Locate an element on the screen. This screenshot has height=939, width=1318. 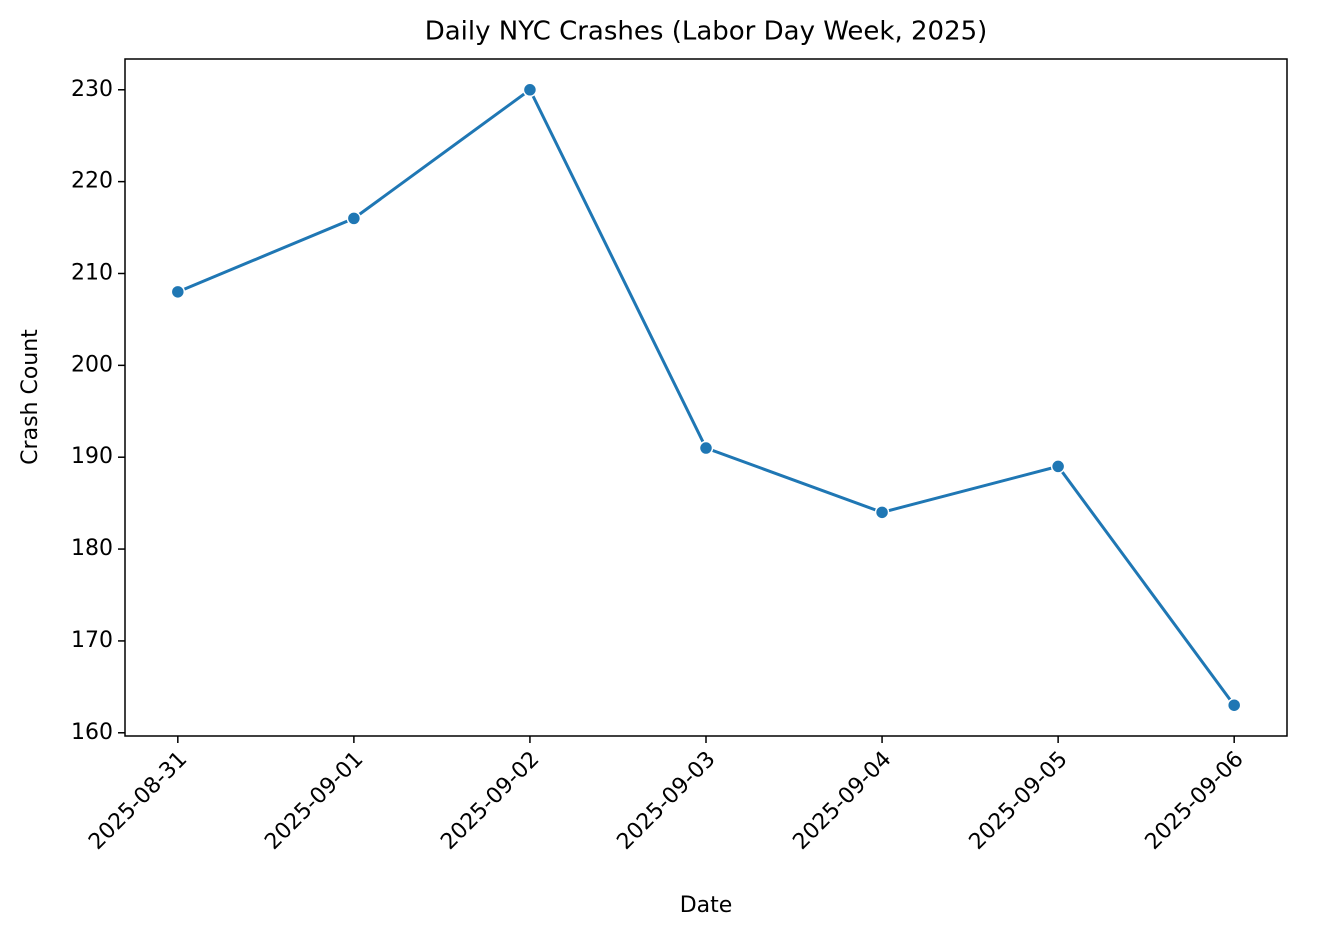
y-tick-label: 200 is located at coordinates (92, 364).